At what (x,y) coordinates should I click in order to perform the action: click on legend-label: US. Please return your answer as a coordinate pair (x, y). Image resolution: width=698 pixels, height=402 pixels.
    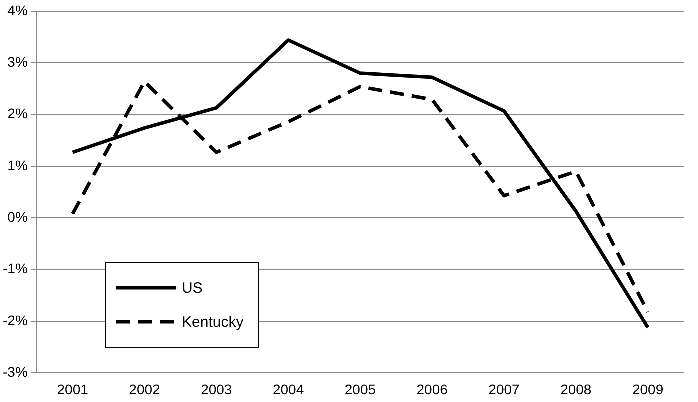
    Looking at the image, I should click on (192, 288).